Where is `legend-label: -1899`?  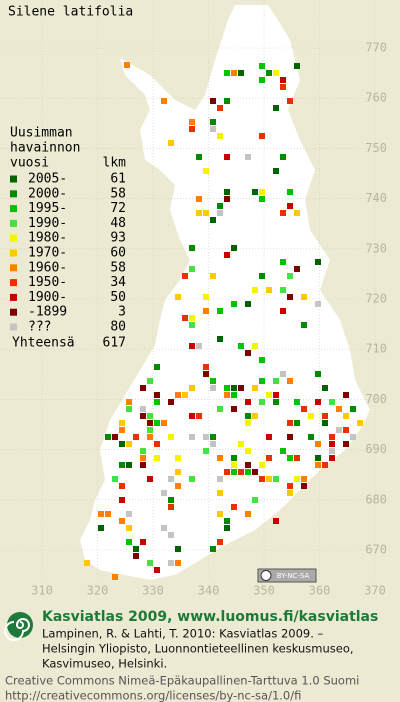 legend-label: -1899 is located at coordinates (47, 312).